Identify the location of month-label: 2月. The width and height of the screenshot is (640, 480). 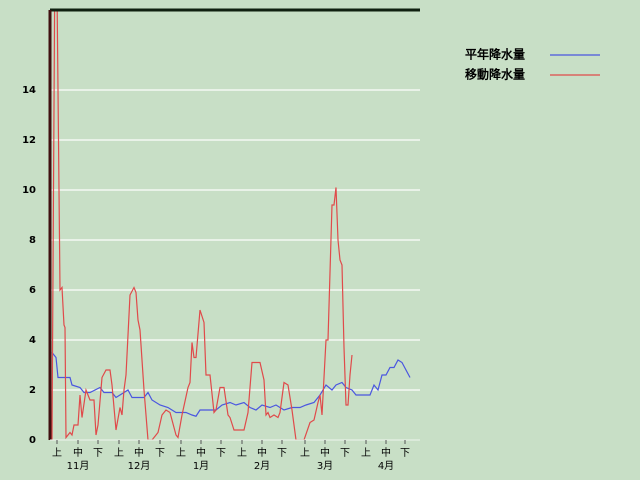
(262, 466).